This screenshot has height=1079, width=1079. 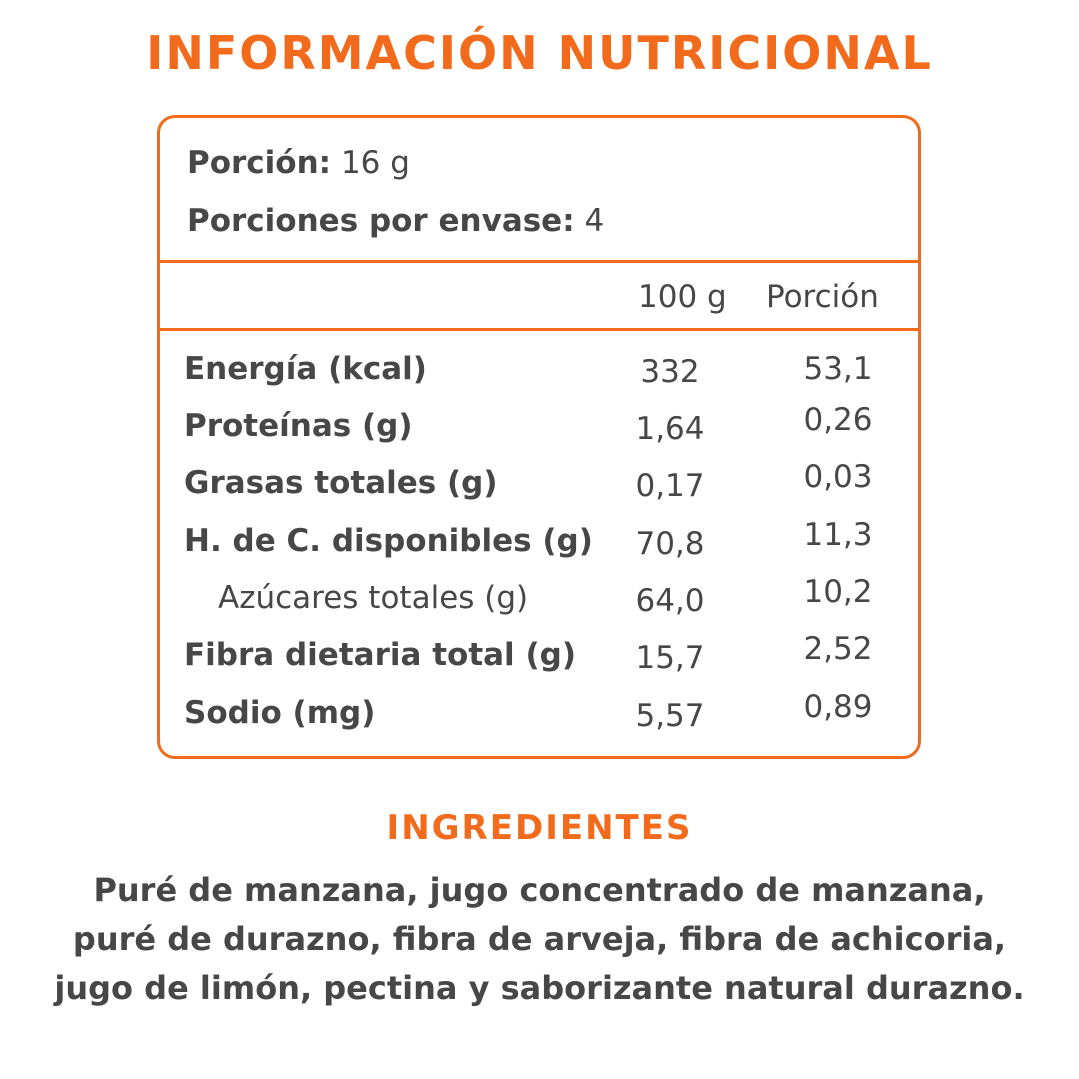 I want to click on nutrient-value-portion: 10,2, so click(x=838, y=592).